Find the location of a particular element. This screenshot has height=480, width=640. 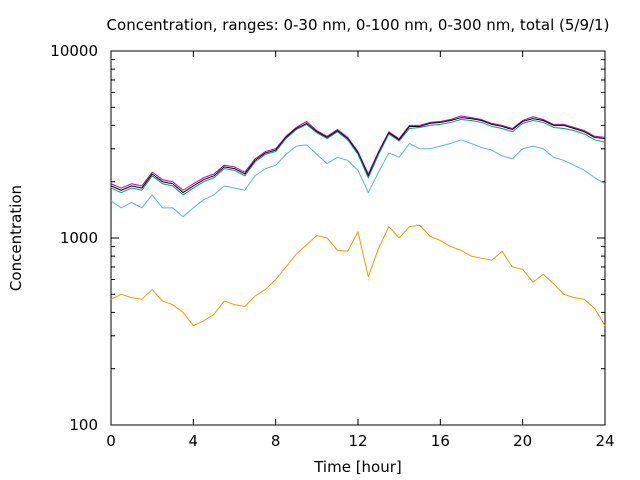

y-tick-label: 10000 is located at coordinates (74, 51).